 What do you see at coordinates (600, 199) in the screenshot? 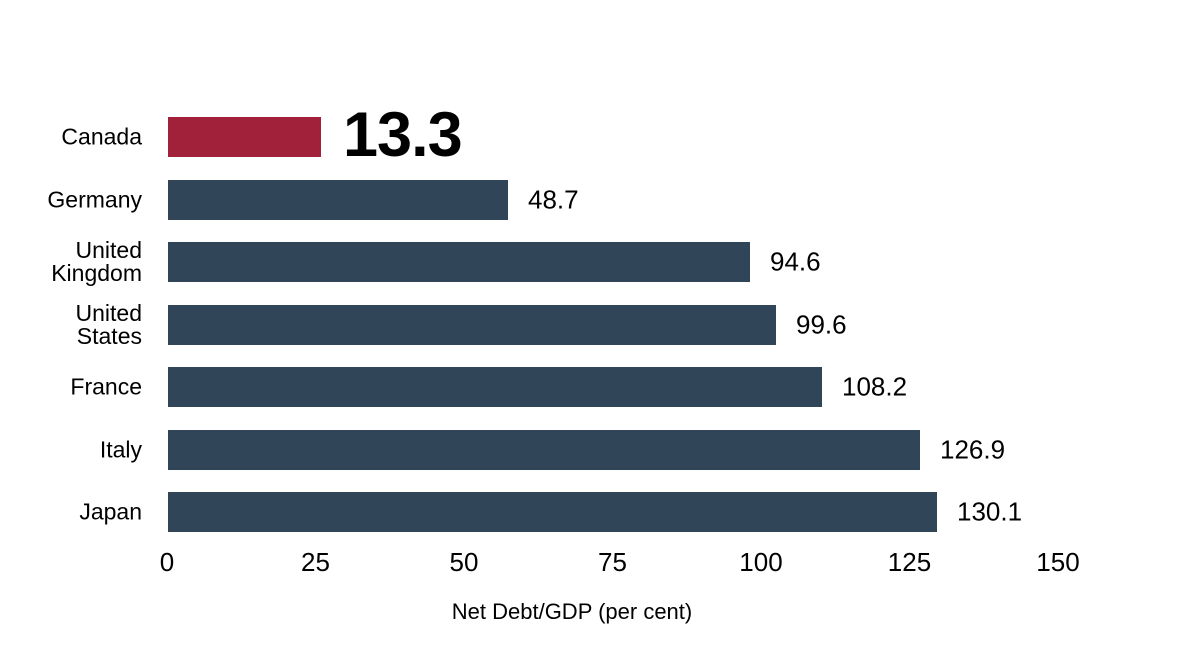
I see `bar-row: Germany 48.7` at bounding box center [600, 199].